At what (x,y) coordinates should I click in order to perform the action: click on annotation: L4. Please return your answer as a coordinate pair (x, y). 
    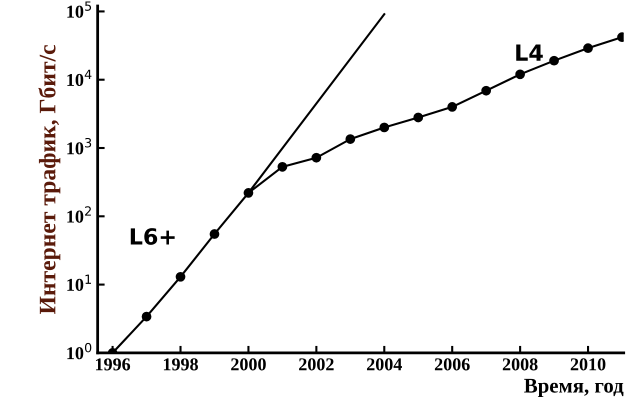
    Looking at the image, I should click on (529, 52).